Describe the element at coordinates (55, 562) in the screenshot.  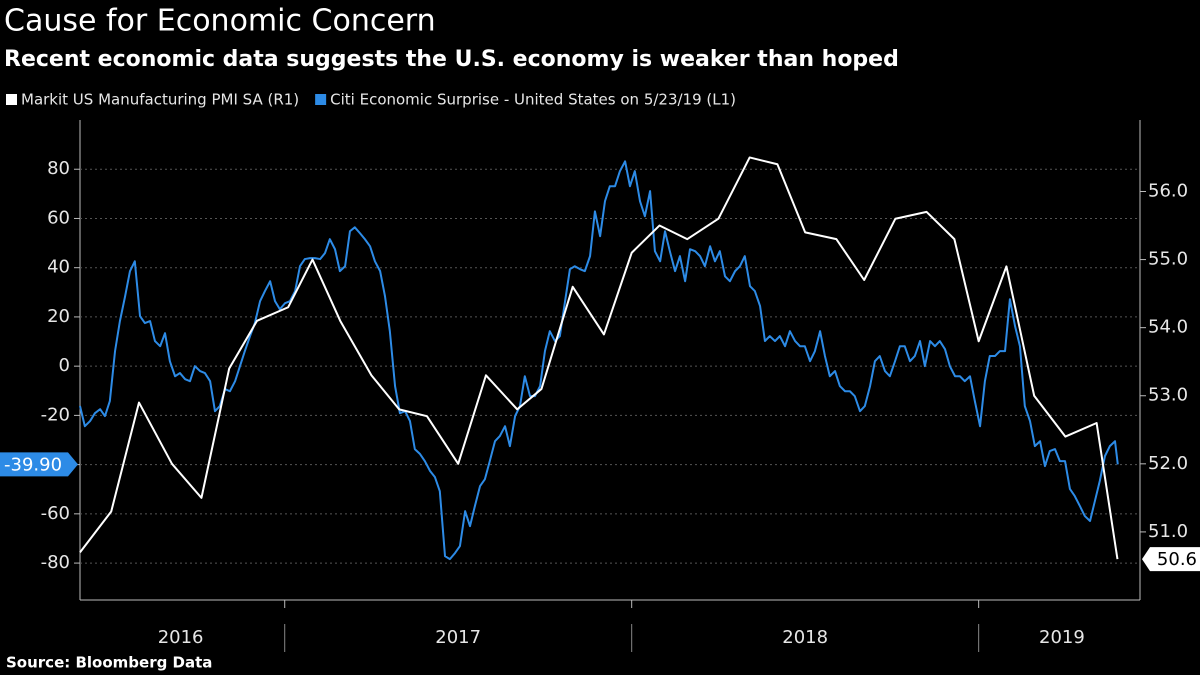
I see `y-tick-label: -80` at that location.